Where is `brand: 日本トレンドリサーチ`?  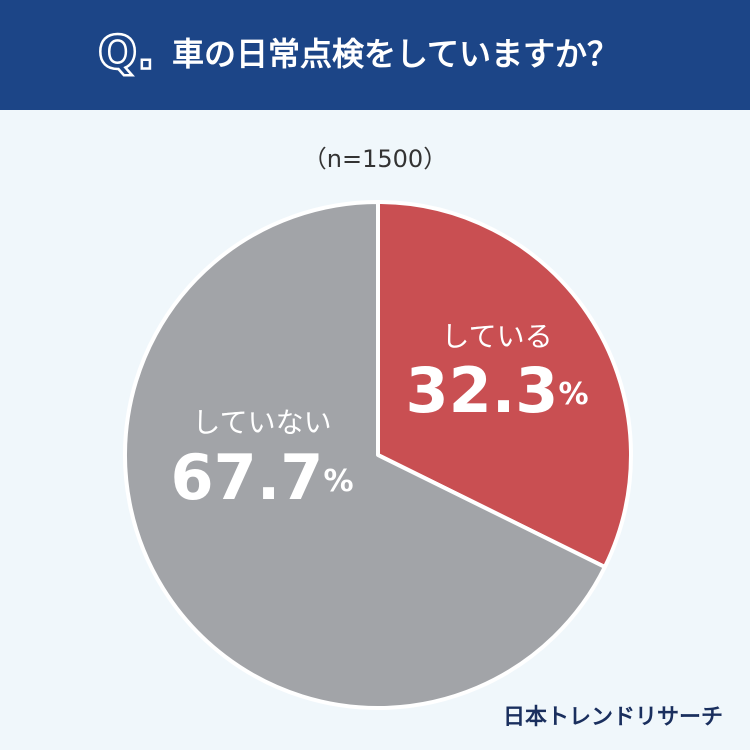
brand: 日本トレンドリサーチ is located at coordinates (613, 717).